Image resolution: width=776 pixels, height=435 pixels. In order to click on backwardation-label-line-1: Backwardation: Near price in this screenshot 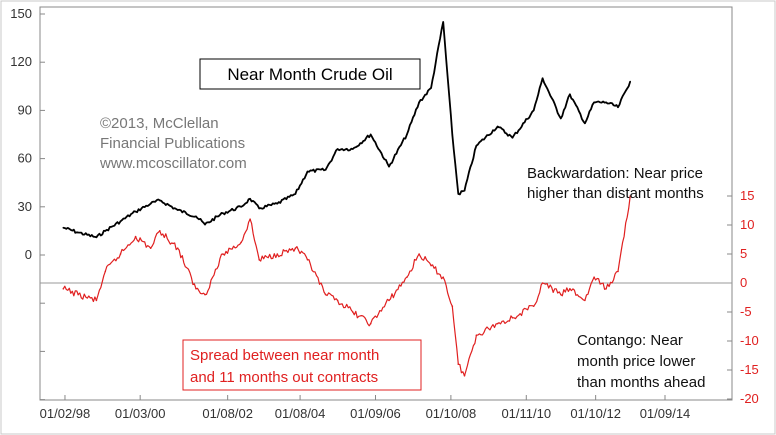, I will do `click(615, 173)`.